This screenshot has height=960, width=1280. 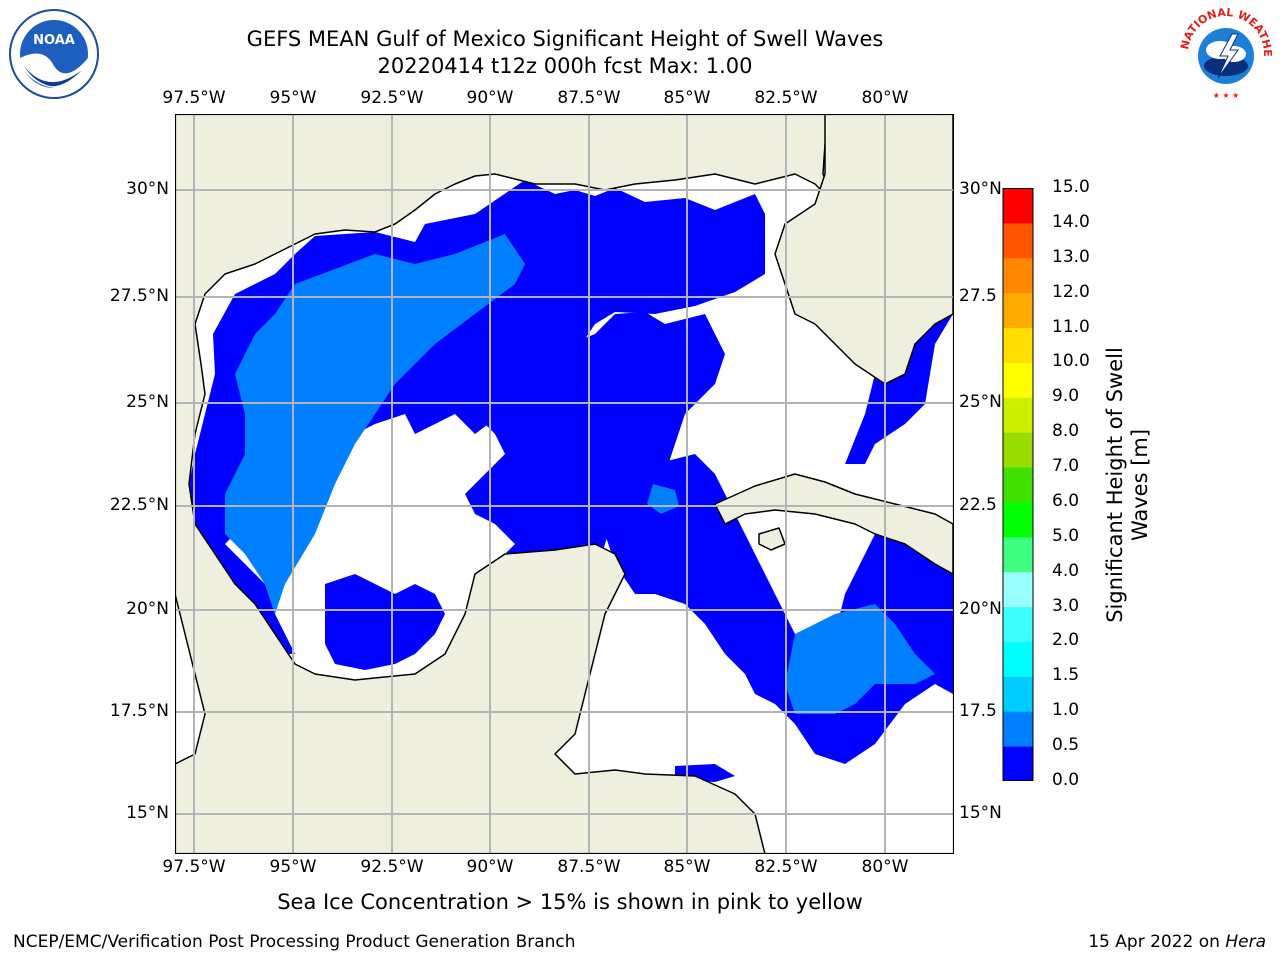 What do you see at coordinates (375, 424) in the screenshot?
I see `swell-core-west` at bounding box center [375, 424].